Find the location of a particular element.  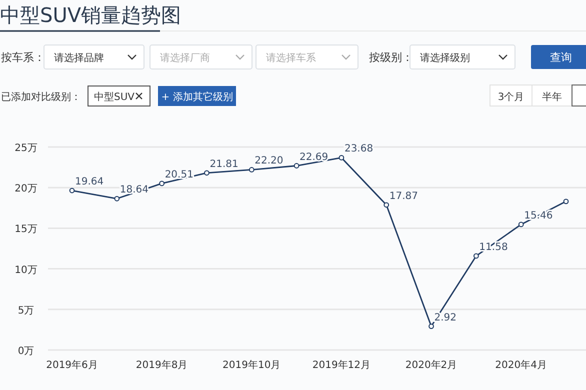

text: 查询 is located at coordinates (561, 57).